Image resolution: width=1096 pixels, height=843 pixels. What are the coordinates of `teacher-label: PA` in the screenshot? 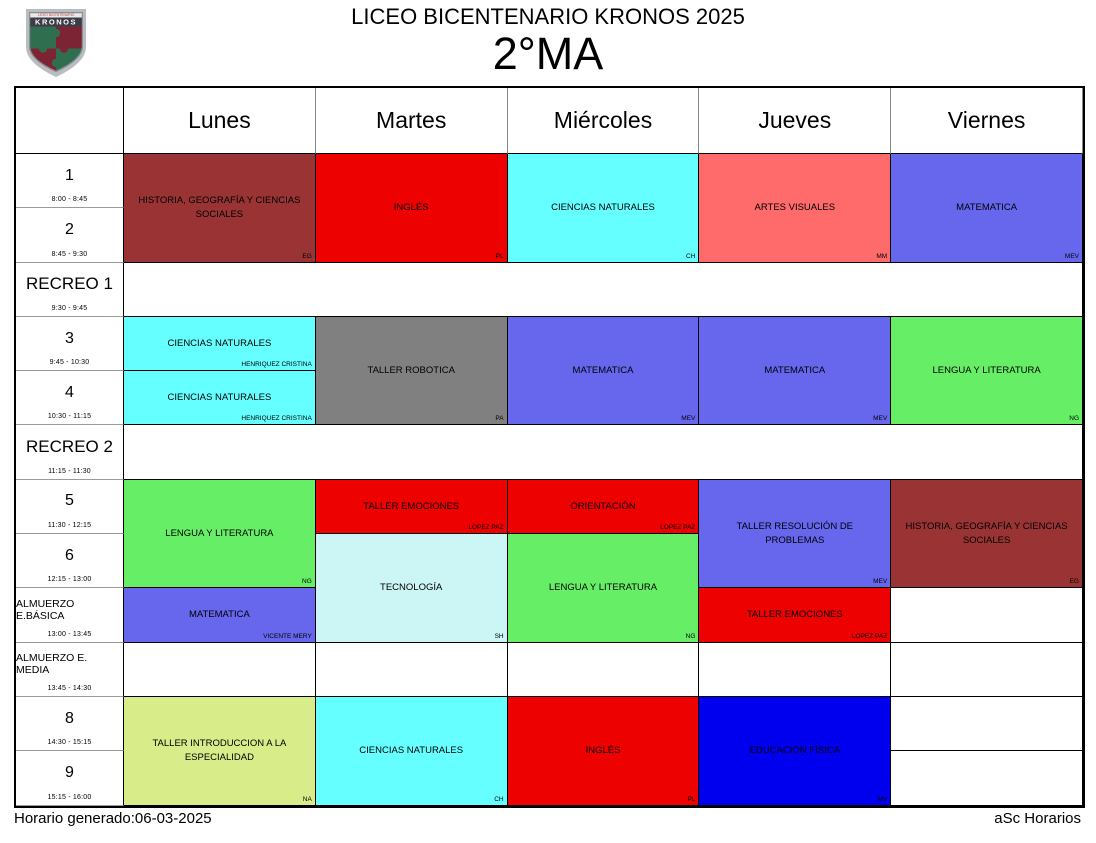 It's located at (499, 419).